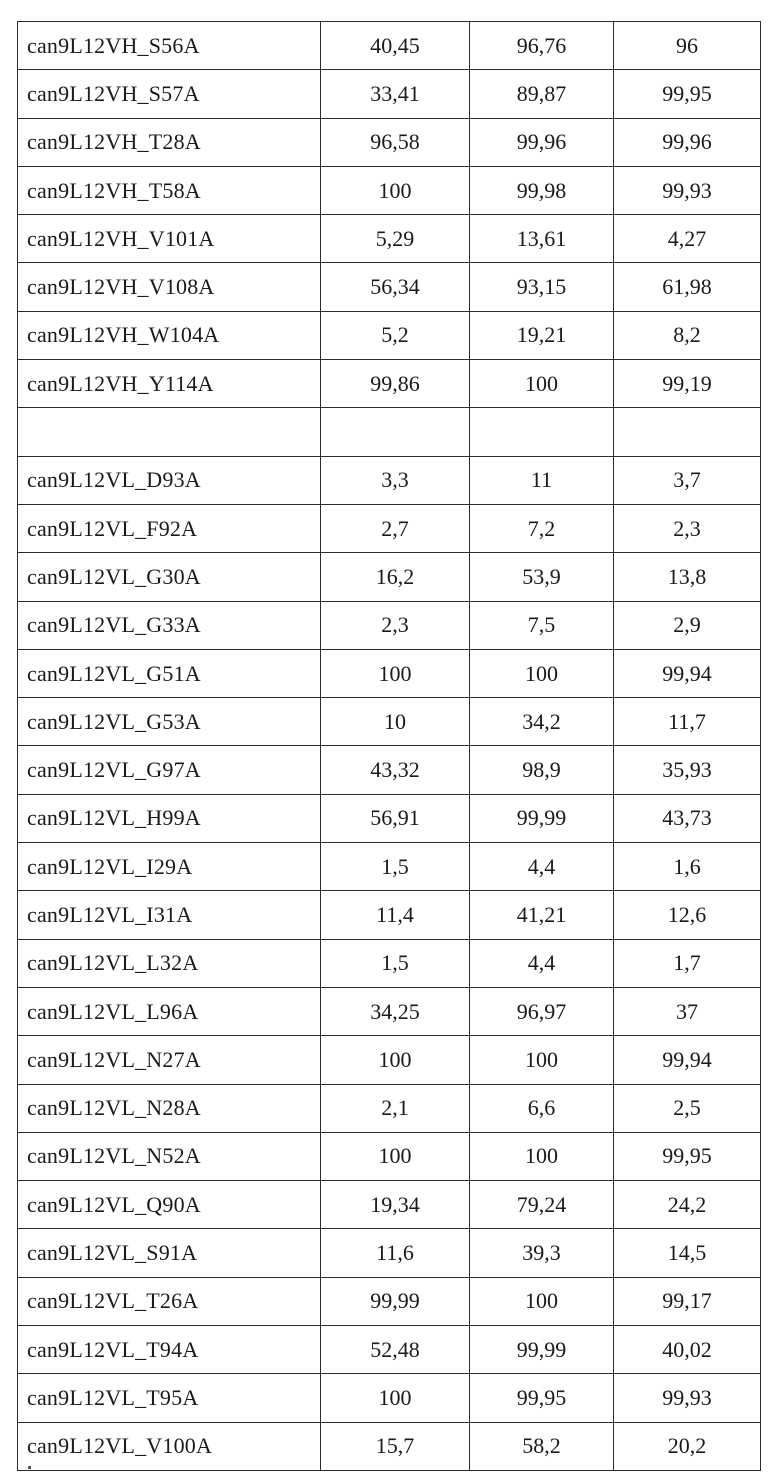  Describe the element at coordinates (687, 335) in the screenshot. I see `value-cell-3: 8,2` at that location.